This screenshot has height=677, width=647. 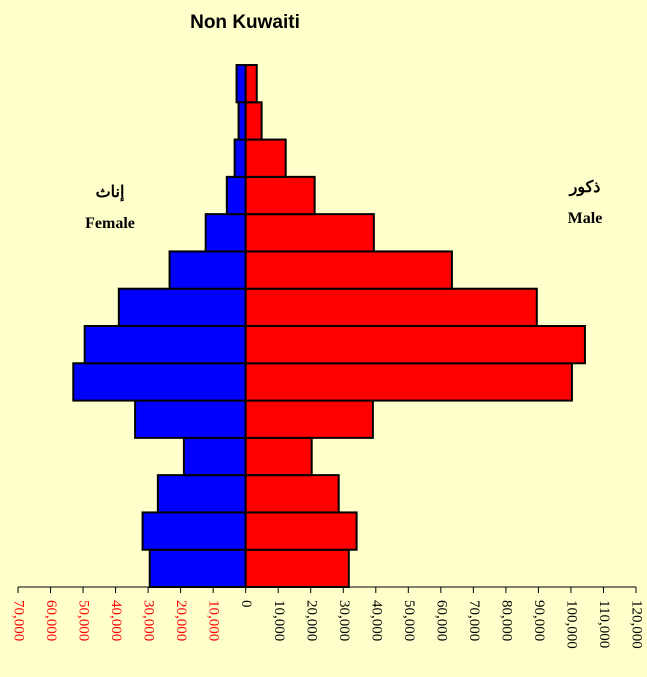 What do you see at coordinates (110, 192) in the screenshot?
I see `left-label-ar: إناث` at bounding box center [110, 192].